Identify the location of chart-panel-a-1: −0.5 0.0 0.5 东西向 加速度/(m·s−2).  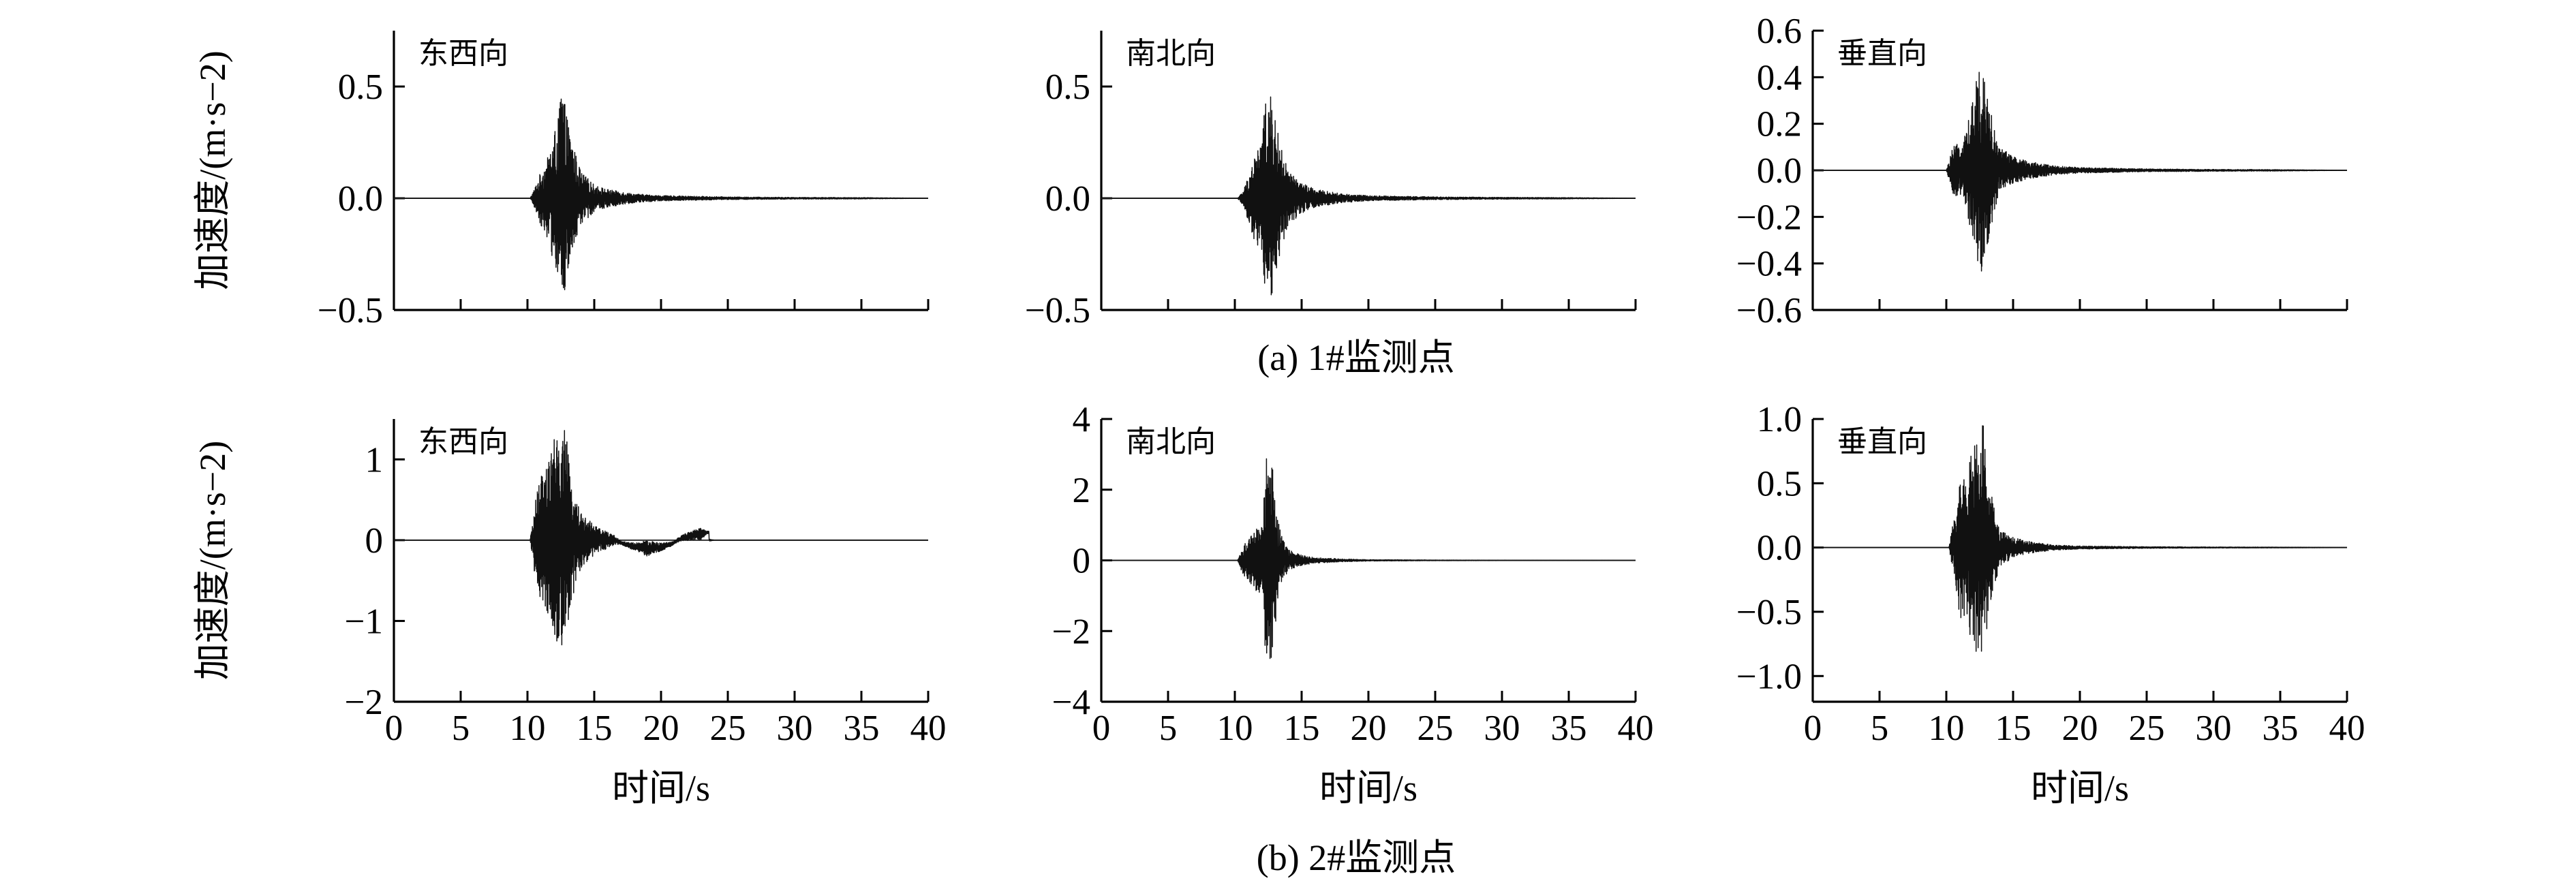
(561, 181).